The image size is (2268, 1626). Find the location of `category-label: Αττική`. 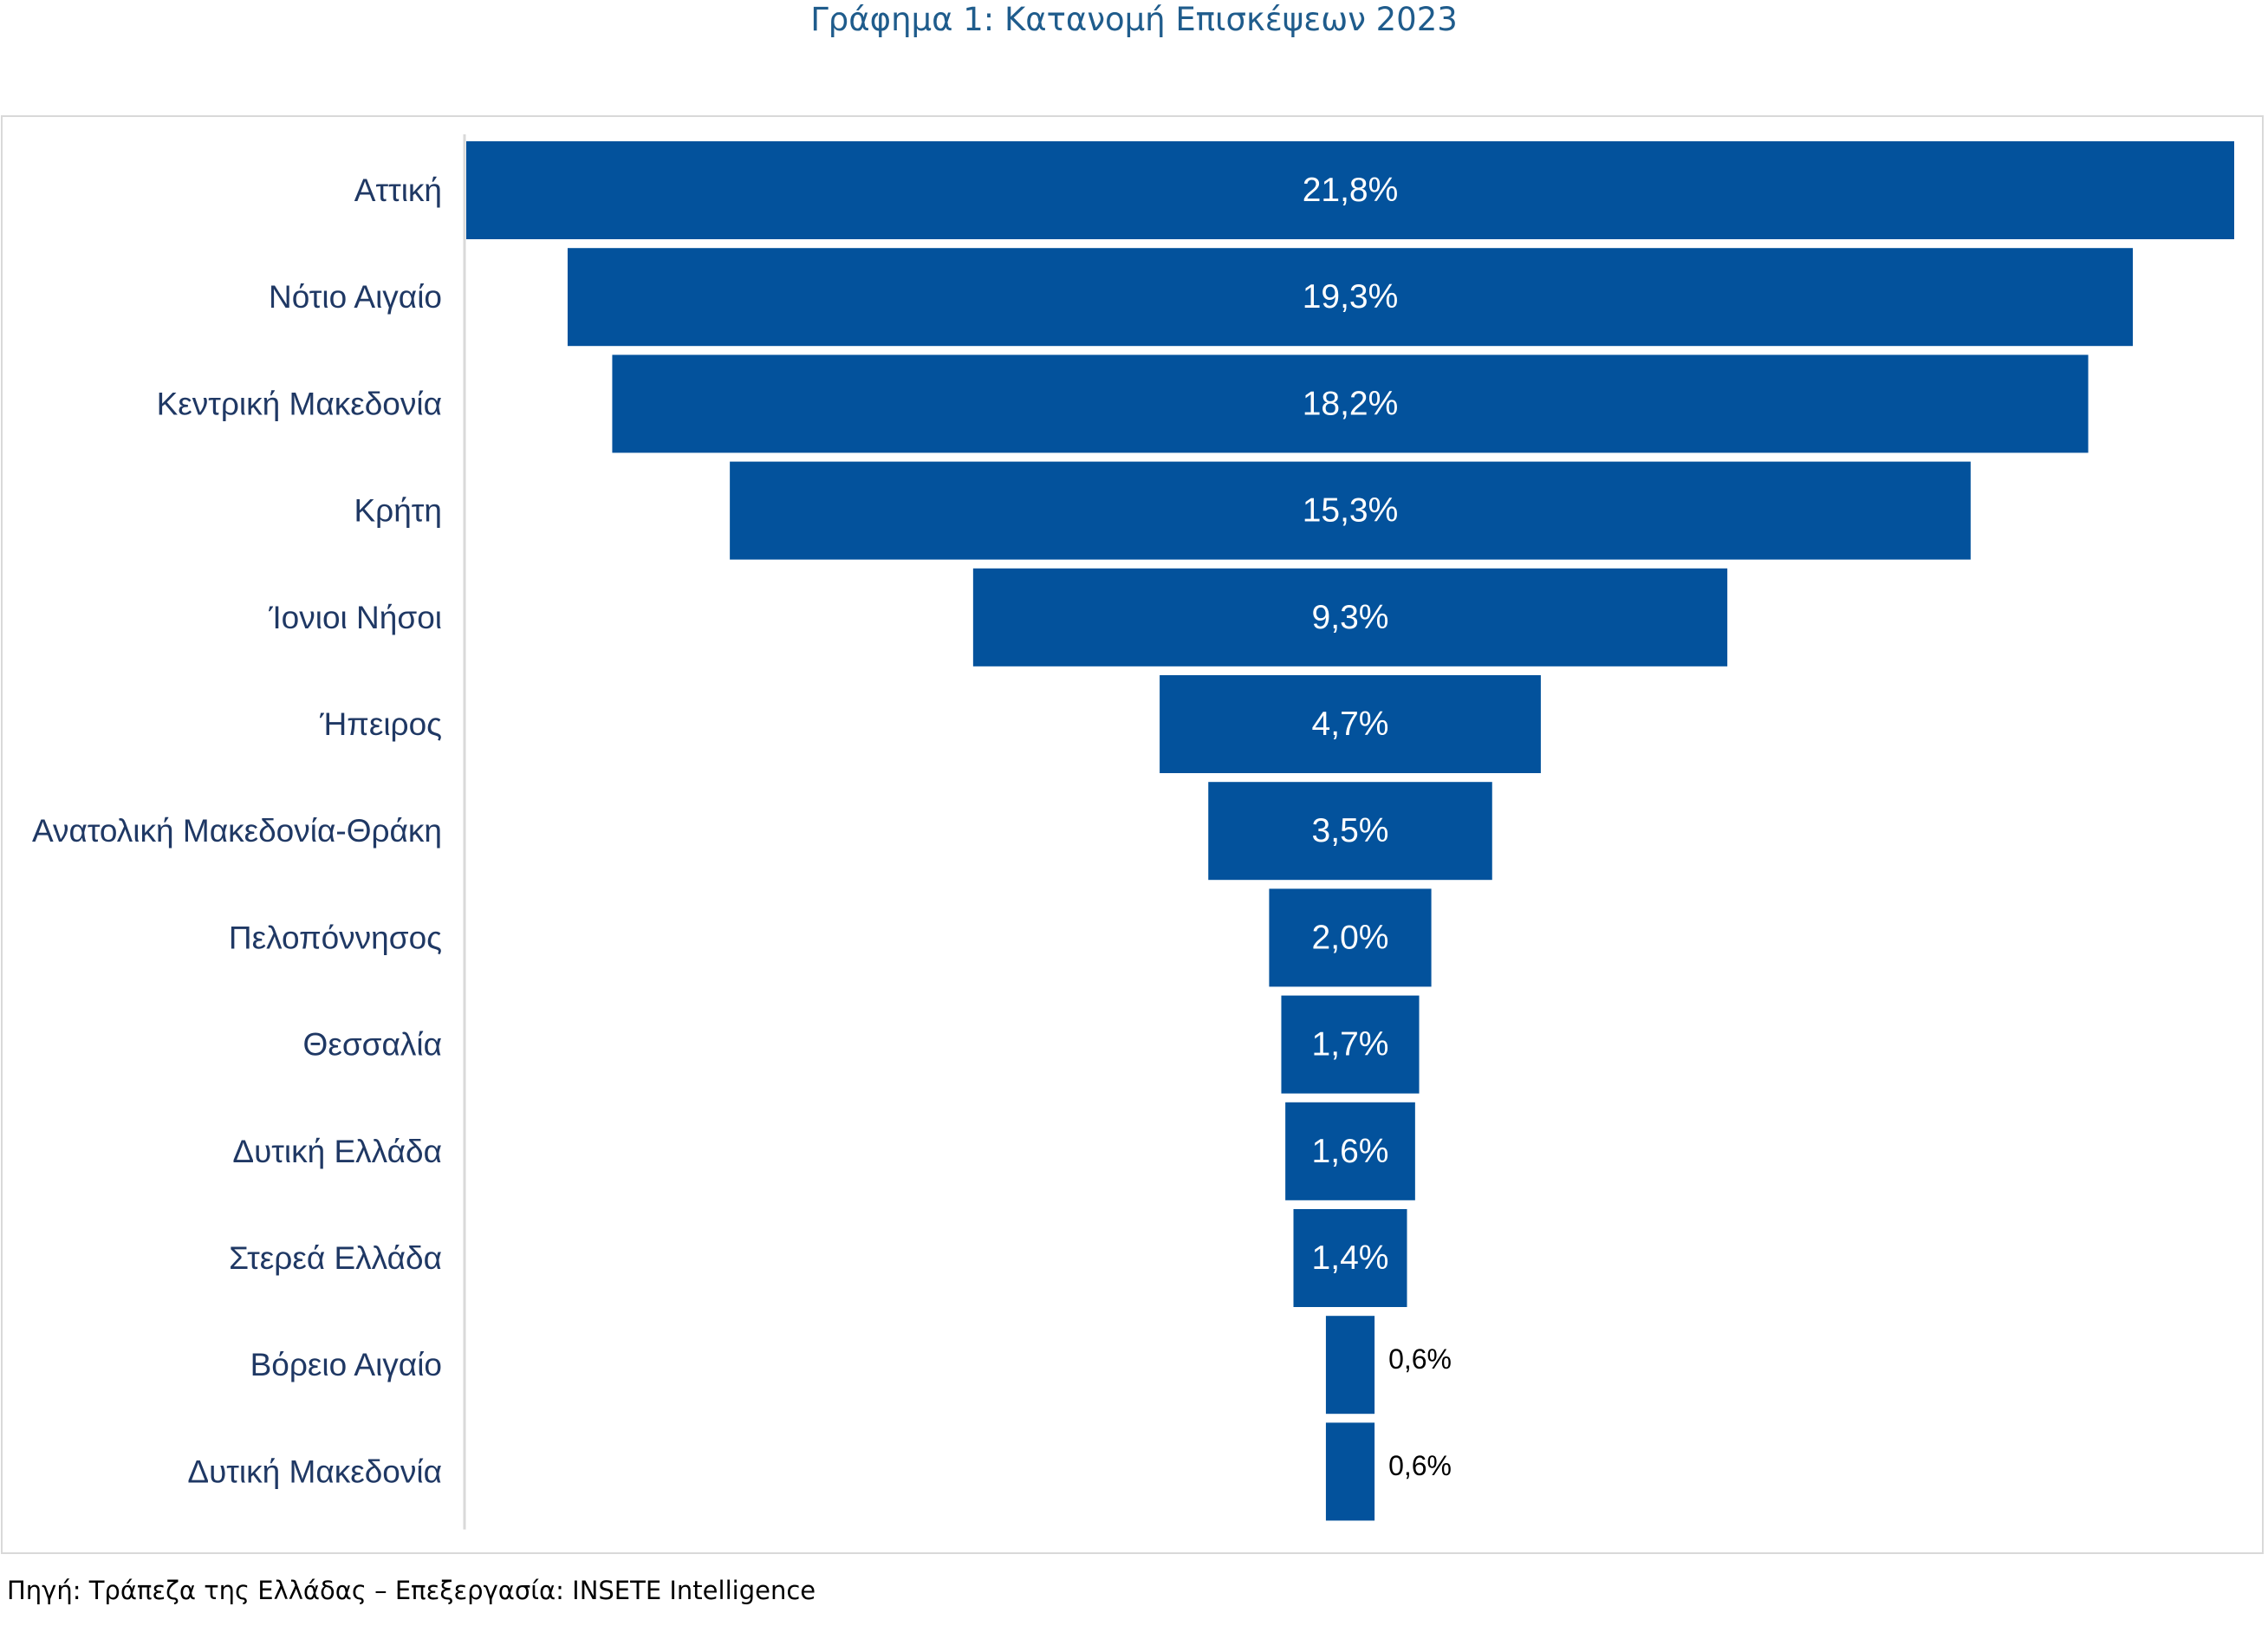

category-label: Αττική is located at coordinates (398, 190).